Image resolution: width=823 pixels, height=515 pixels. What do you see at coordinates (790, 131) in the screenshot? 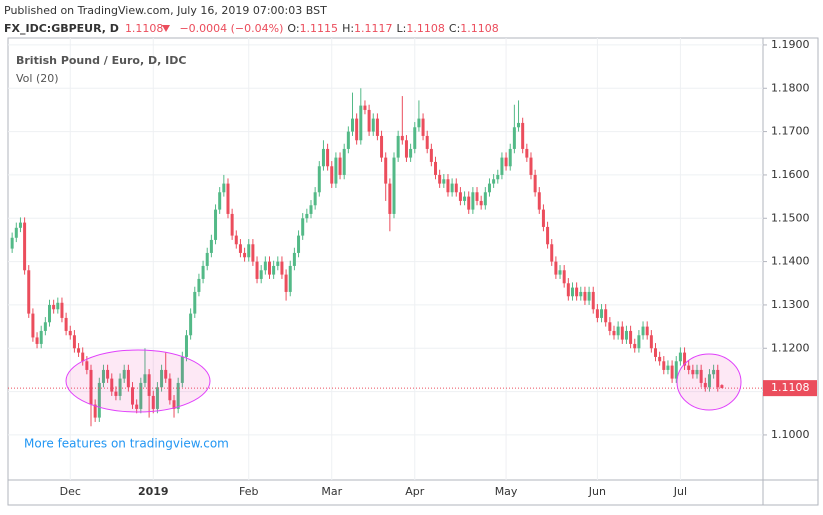
I see `y-tick-label: 1.1700` at bounding box center [790, 131].